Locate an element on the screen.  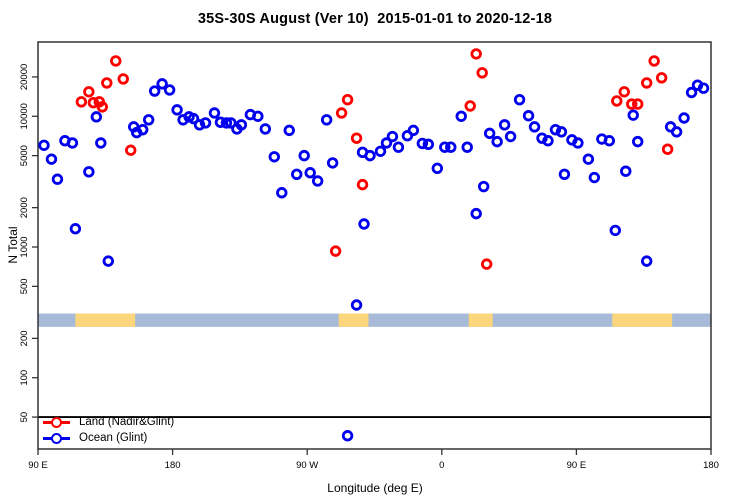
legend-item-land: Land (Nadir&Glint) is located at coordinates (108, 422).